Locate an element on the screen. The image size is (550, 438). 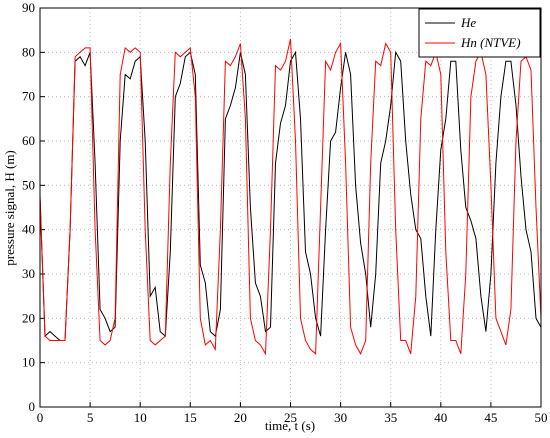
legend-label: He is located at coordinates (468, 22).